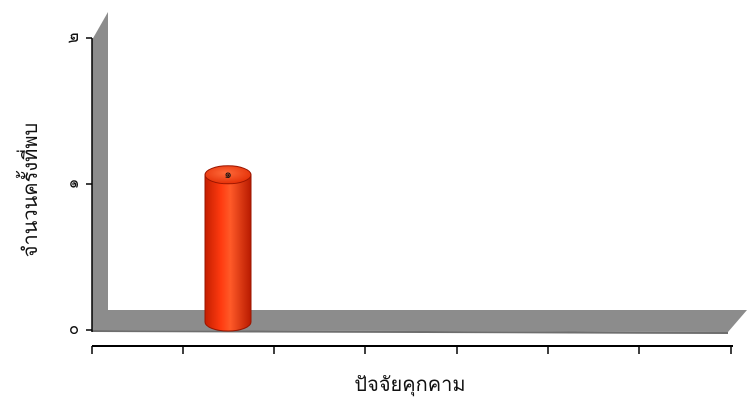  I want to click on bar, so click(228, 248).